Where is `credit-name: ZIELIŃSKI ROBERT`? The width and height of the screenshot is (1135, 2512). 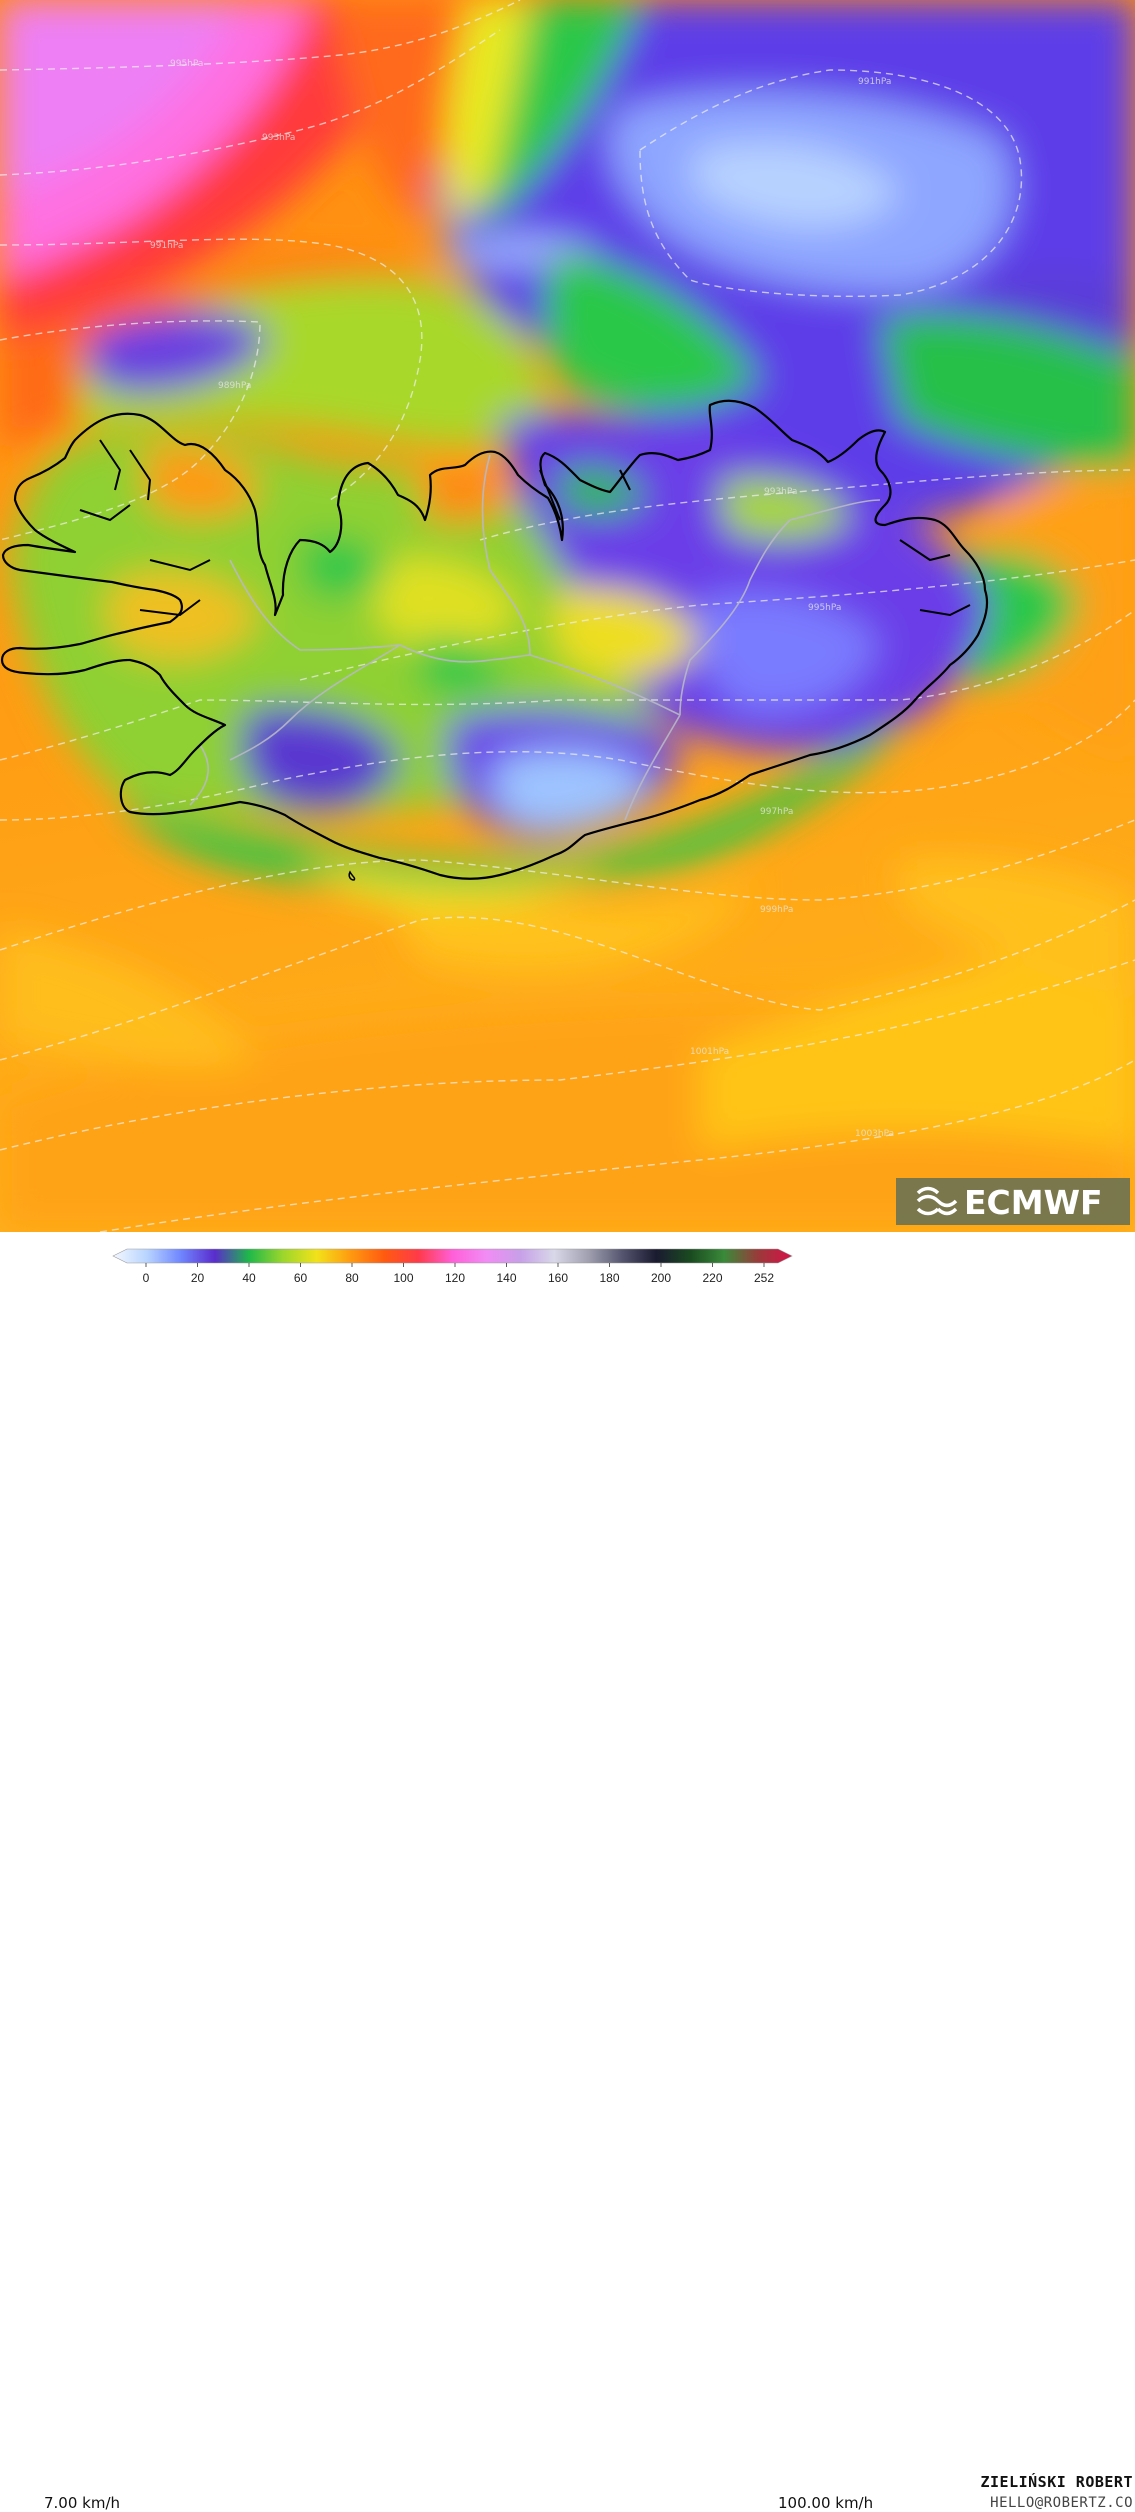
credit-name: ZIELIŃSKI ROBERT is located at coordinates (1056, 2482).